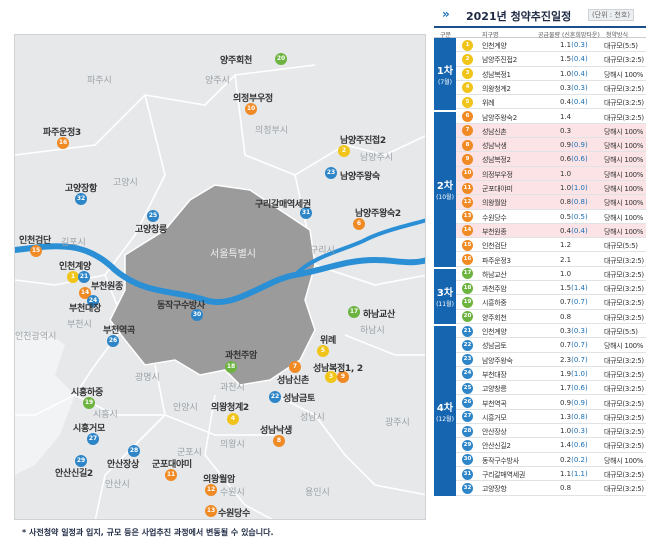  I want to click on site-label: 성남신촌, so click(293, 381).